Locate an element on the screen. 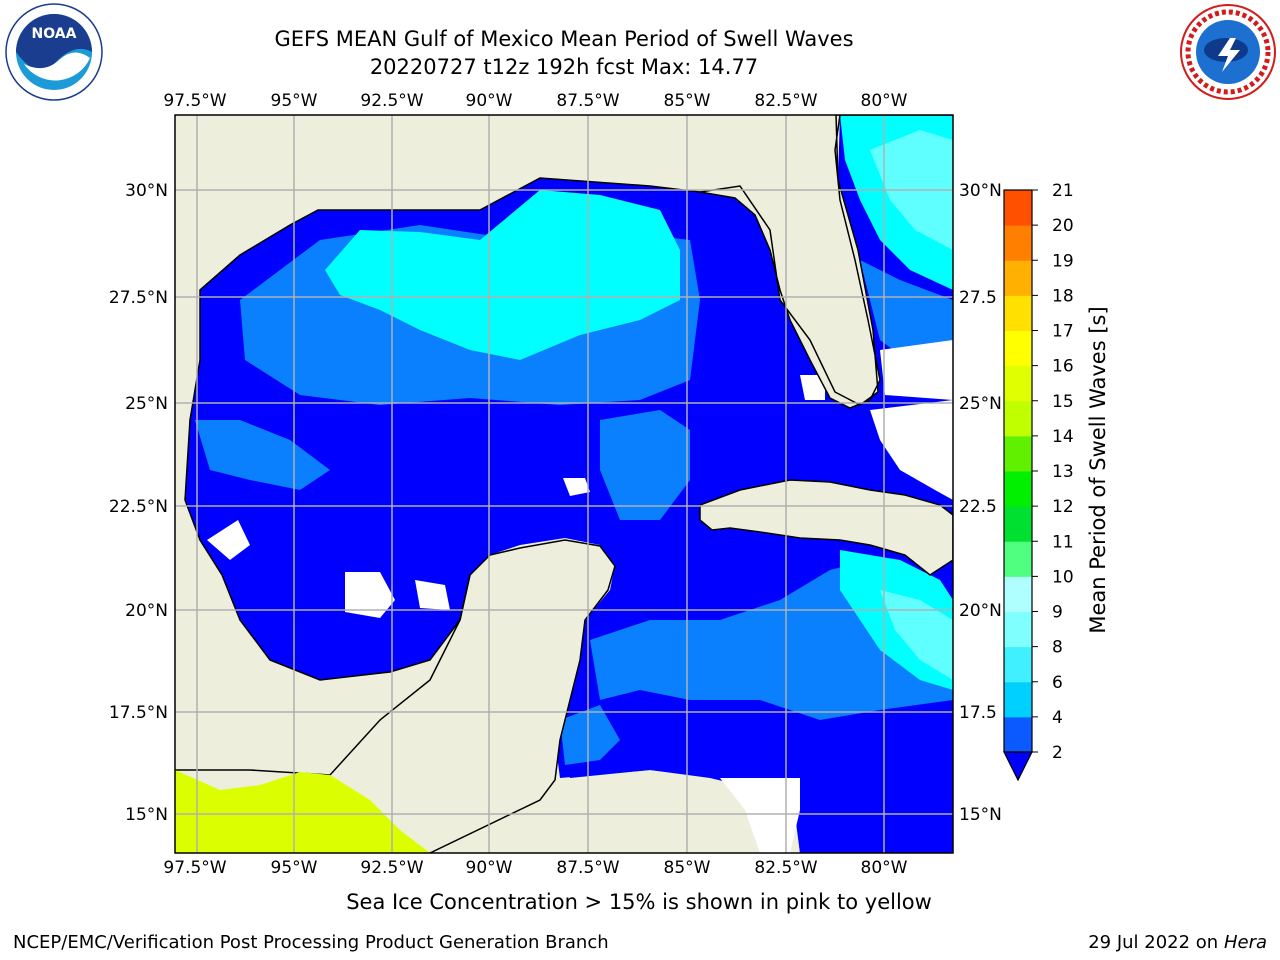 The image size is (1280, 960). colorbar-tick-label: 17 is located at coordinates (1063, 332).